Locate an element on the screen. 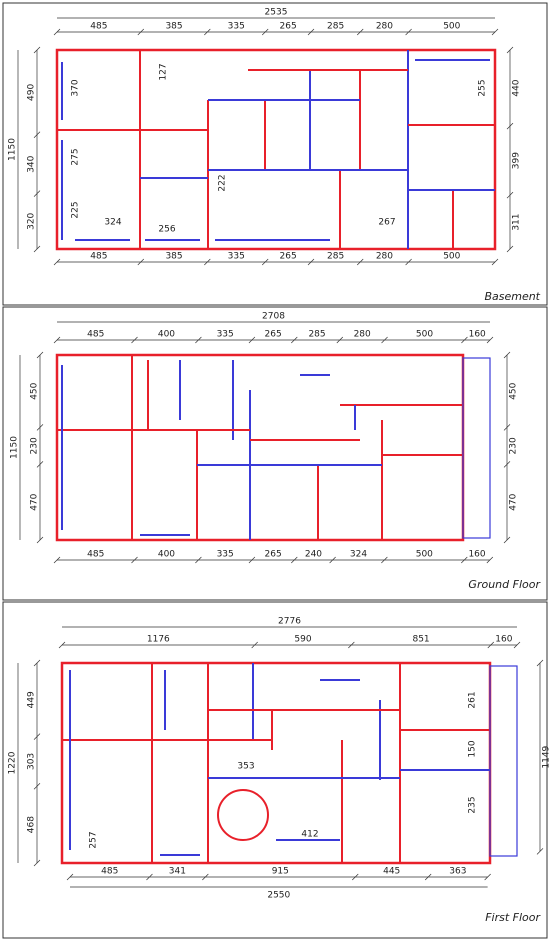  room-dimension: 324 is located at coordinates (112, 223).